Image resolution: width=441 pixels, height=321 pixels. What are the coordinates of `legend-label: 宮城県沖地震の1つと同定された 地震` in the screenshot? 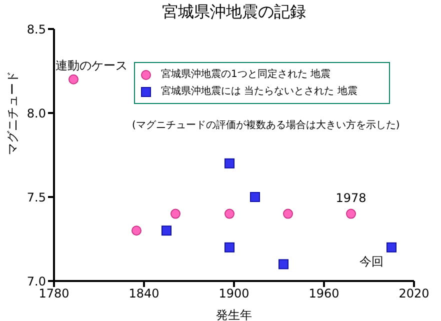 It's located at (246, 75).